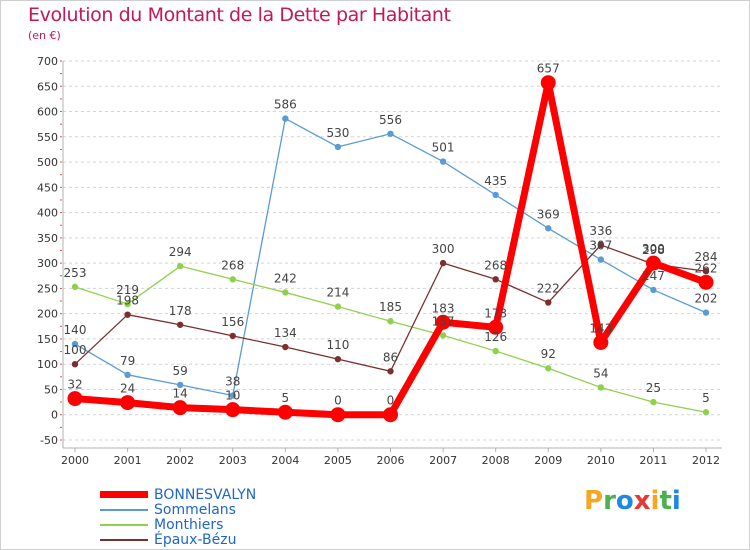 The height and width of the screenshot is (550, 750). I want to click on x-tick-label: 2009, so click(548, 460).